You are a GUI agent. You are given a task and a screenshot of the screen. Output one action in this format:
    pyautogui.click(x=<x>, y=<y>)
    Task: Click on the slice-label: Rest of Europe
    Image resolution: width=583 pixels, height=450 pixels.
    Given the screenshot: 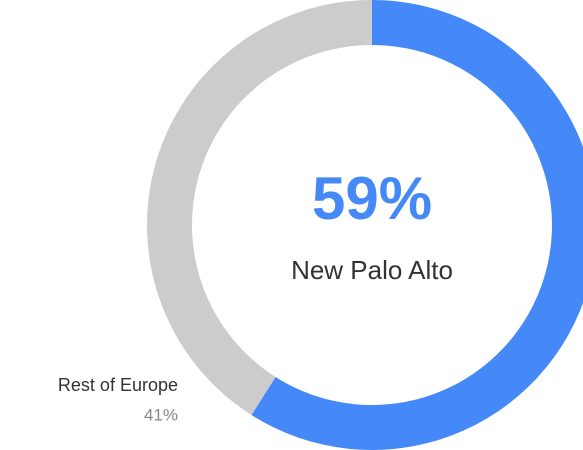 What is the action you would take?
    pyautogui.click(x=118, y=385)
    